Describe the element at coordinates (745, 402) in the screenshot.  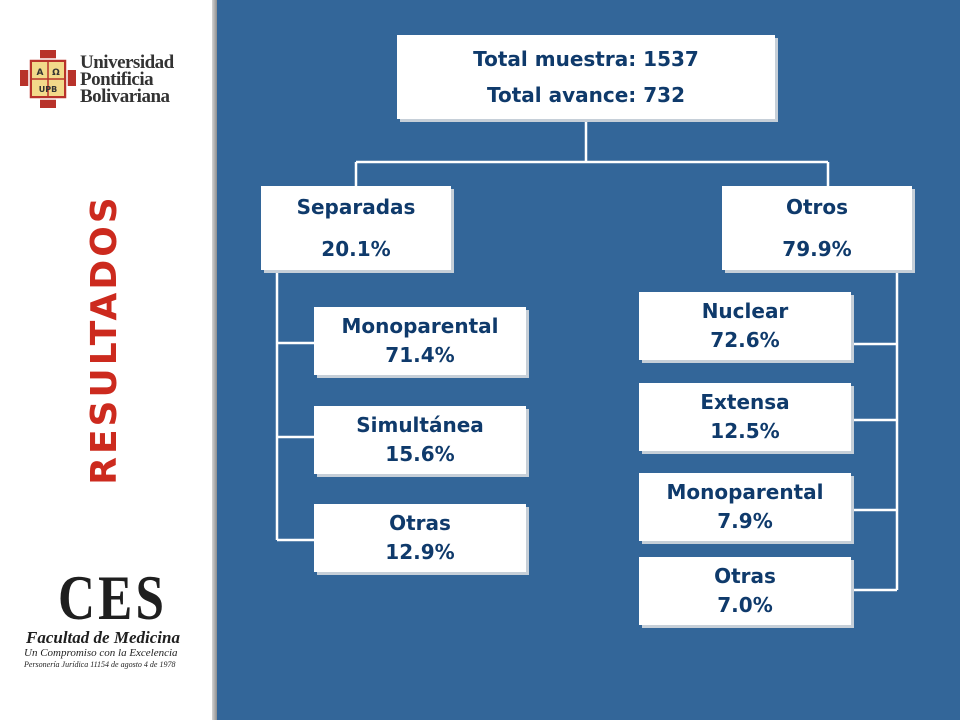
I see `leaf-name: Extensa` at that location.